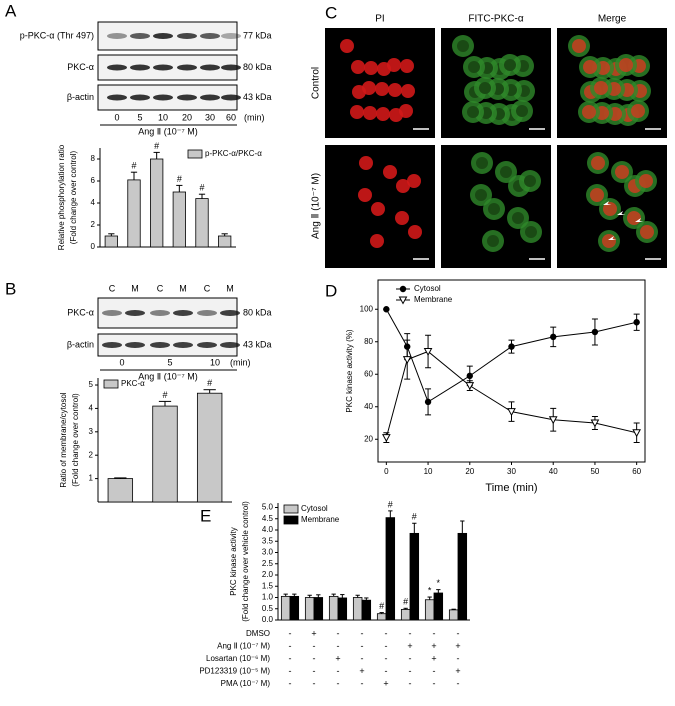  Describe the element at coordinates (139, 117) in the screenshot. I see `lane-label: 5` at that location.